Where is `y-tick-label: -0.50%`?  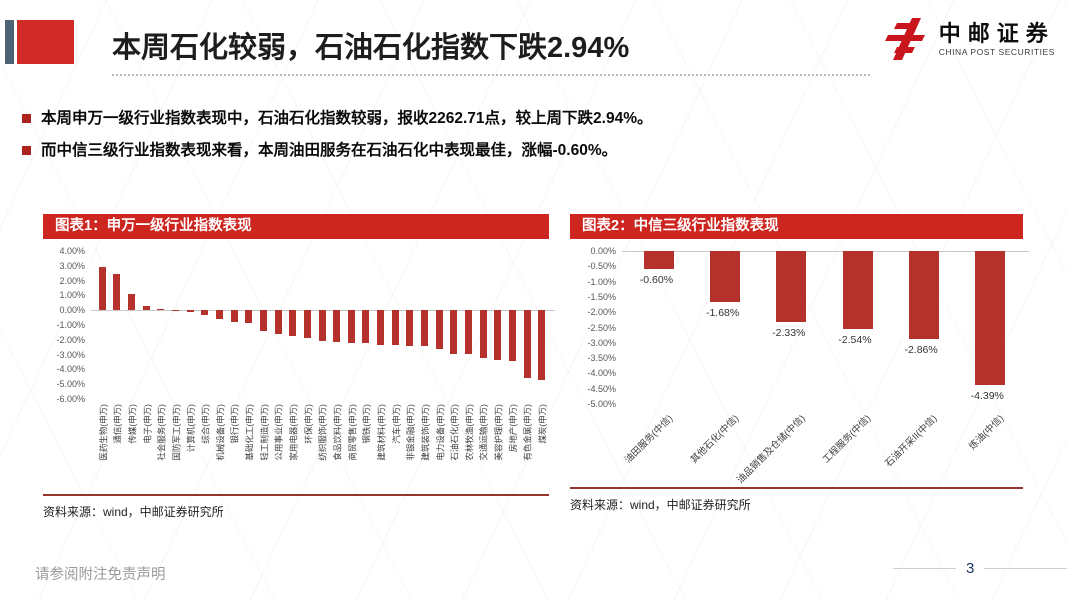 y-tick-label: -0.50% is located at coordinates (601, 266).